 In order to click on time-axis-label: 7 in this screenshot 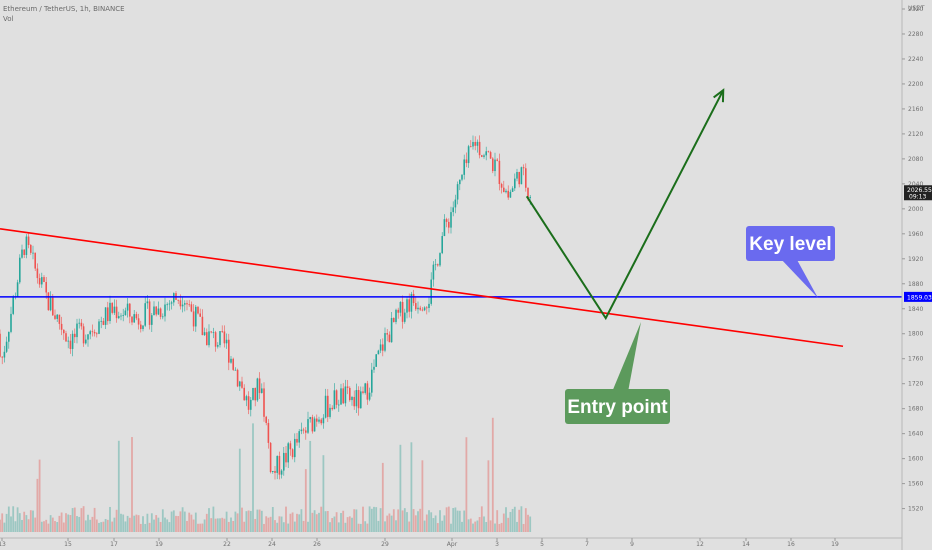, I will do `click(587, 544)`.